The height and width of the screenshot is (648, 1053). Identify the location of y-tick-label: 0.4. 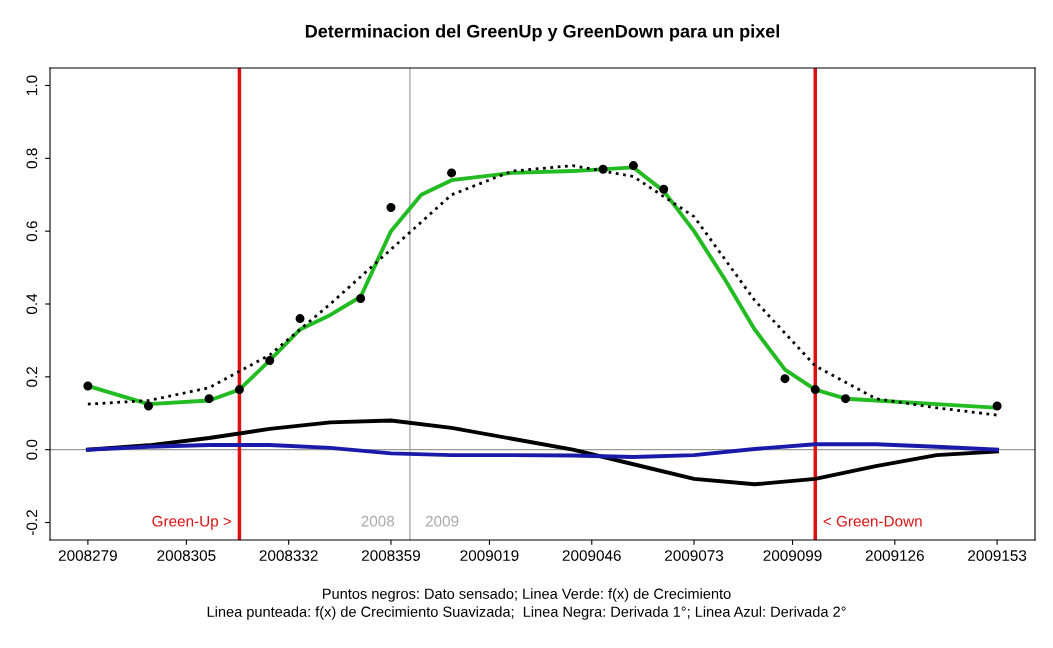
(32, 304).